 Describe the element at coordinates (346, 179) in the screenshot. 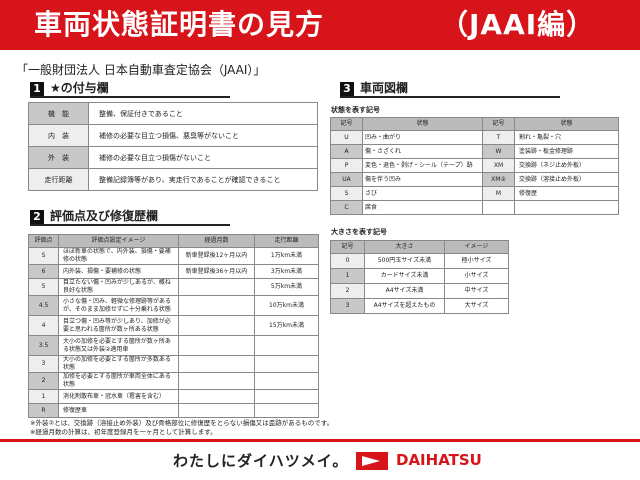

I see `cell: UA` at that location.